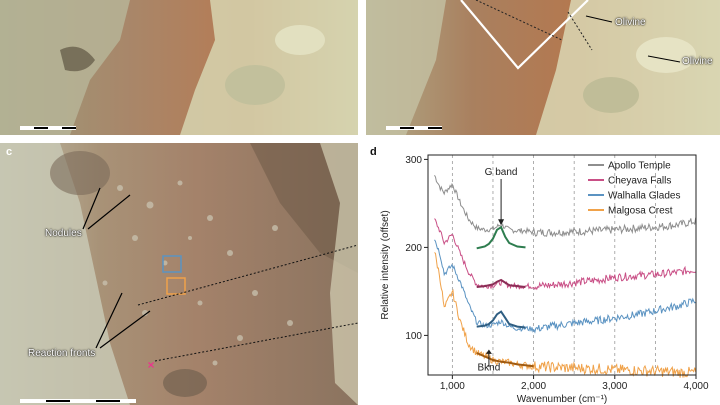  What do you see at coordinates (562, 399) in the screenshot?
I see `x-axis-label: Wavenumber (cm⁻¹)` at bounding box center [562, 399].